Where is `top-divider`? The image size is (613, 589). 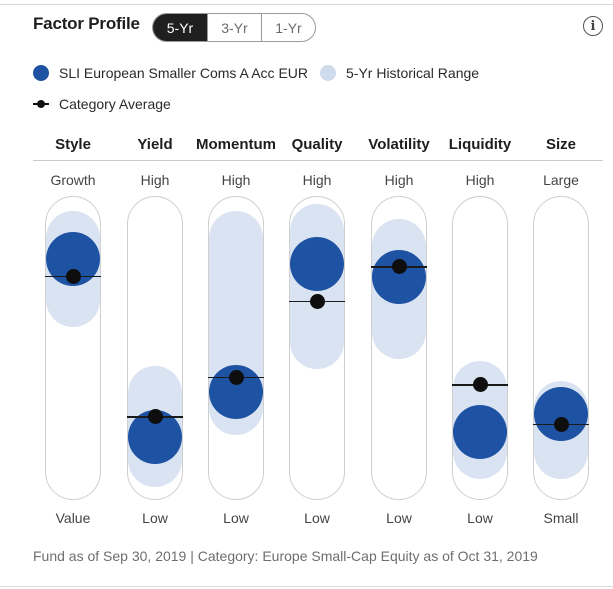
top-divider is located at coordinates (306, 4).